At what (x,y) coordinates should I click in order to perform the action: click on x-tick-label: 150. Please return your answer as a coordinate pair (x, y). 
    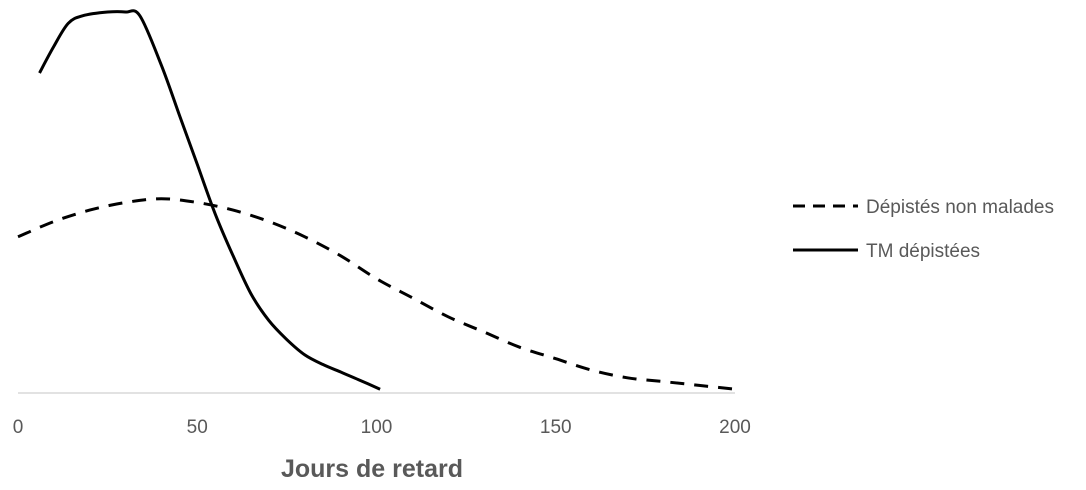
    Looking at the image, I should click on (556, 427).